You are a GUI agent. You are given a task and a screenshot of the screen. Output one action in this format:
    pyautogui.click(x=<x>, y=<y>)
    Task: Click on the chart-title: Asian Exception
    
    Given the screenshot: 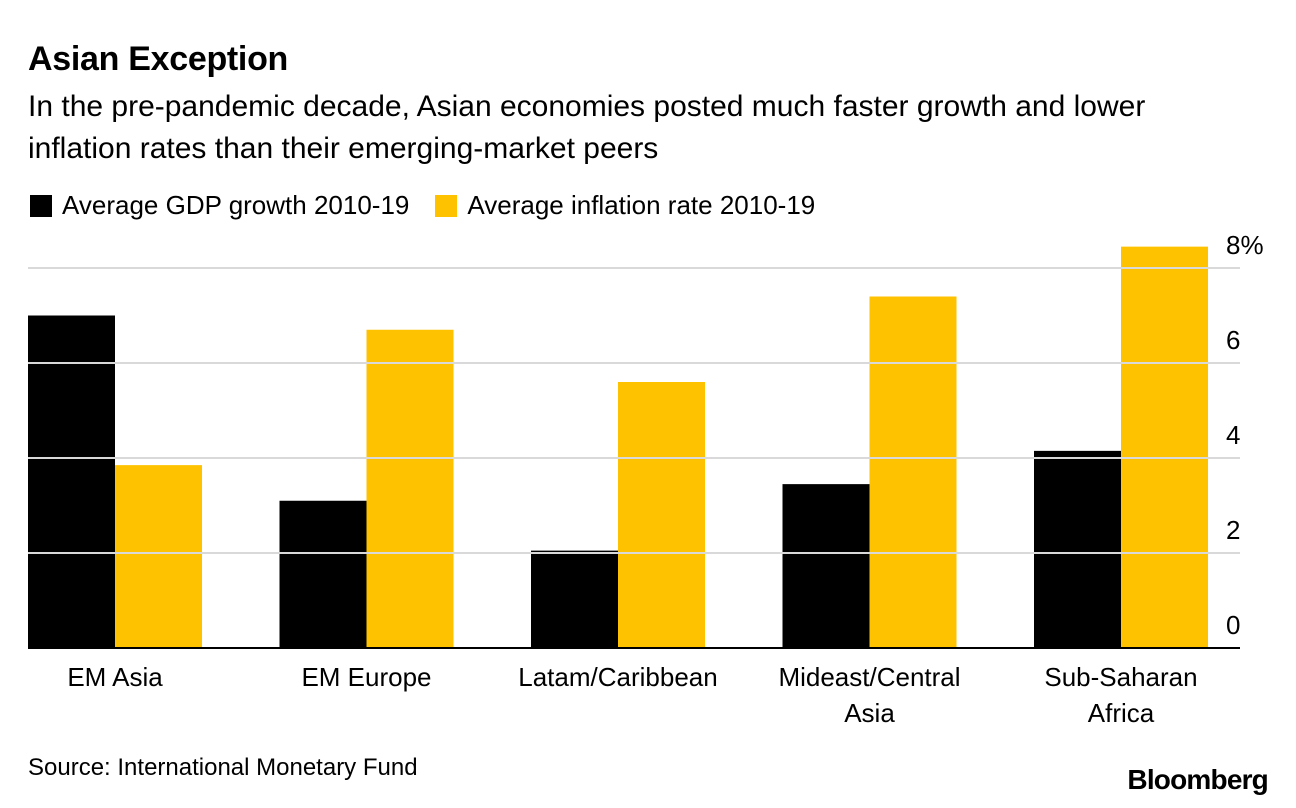 What is the action you would take?
    pyautogui.click(x=158, y=59)
    